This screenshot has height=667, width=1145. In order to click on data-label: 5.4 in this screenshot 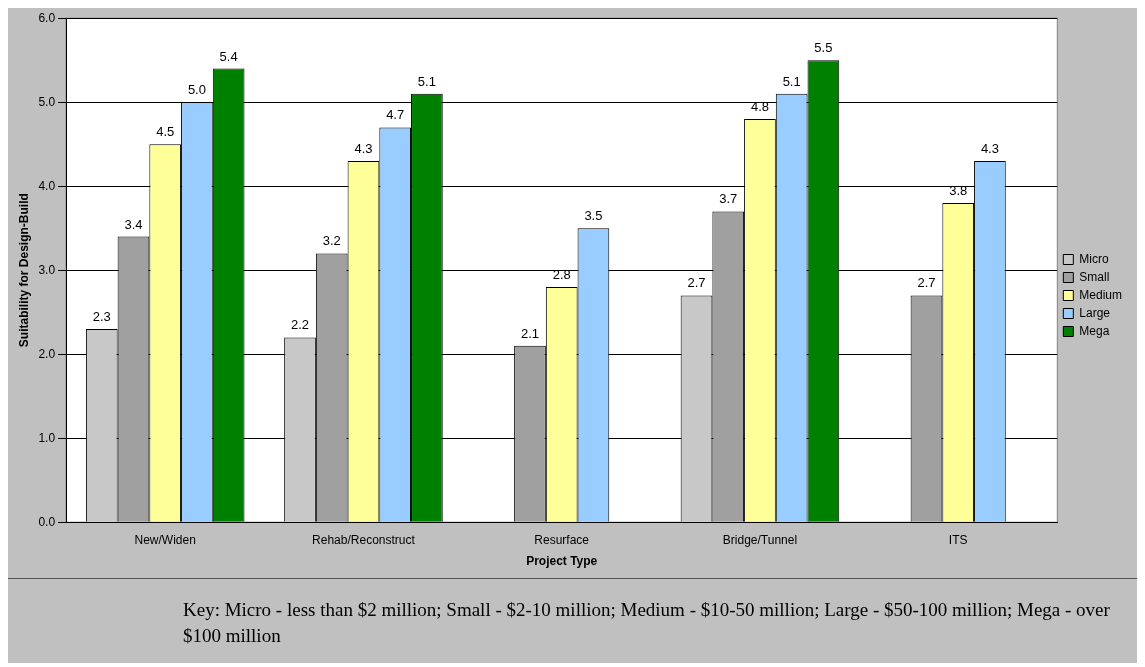, I will do `click(228, 56)`.